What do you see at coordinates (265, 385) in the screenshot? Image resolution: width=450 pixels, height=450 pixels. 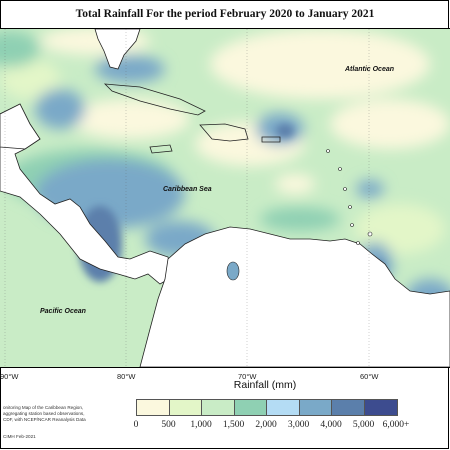 I see `legend-title: Rainfall (mm)` at bounding box center [265, 385].